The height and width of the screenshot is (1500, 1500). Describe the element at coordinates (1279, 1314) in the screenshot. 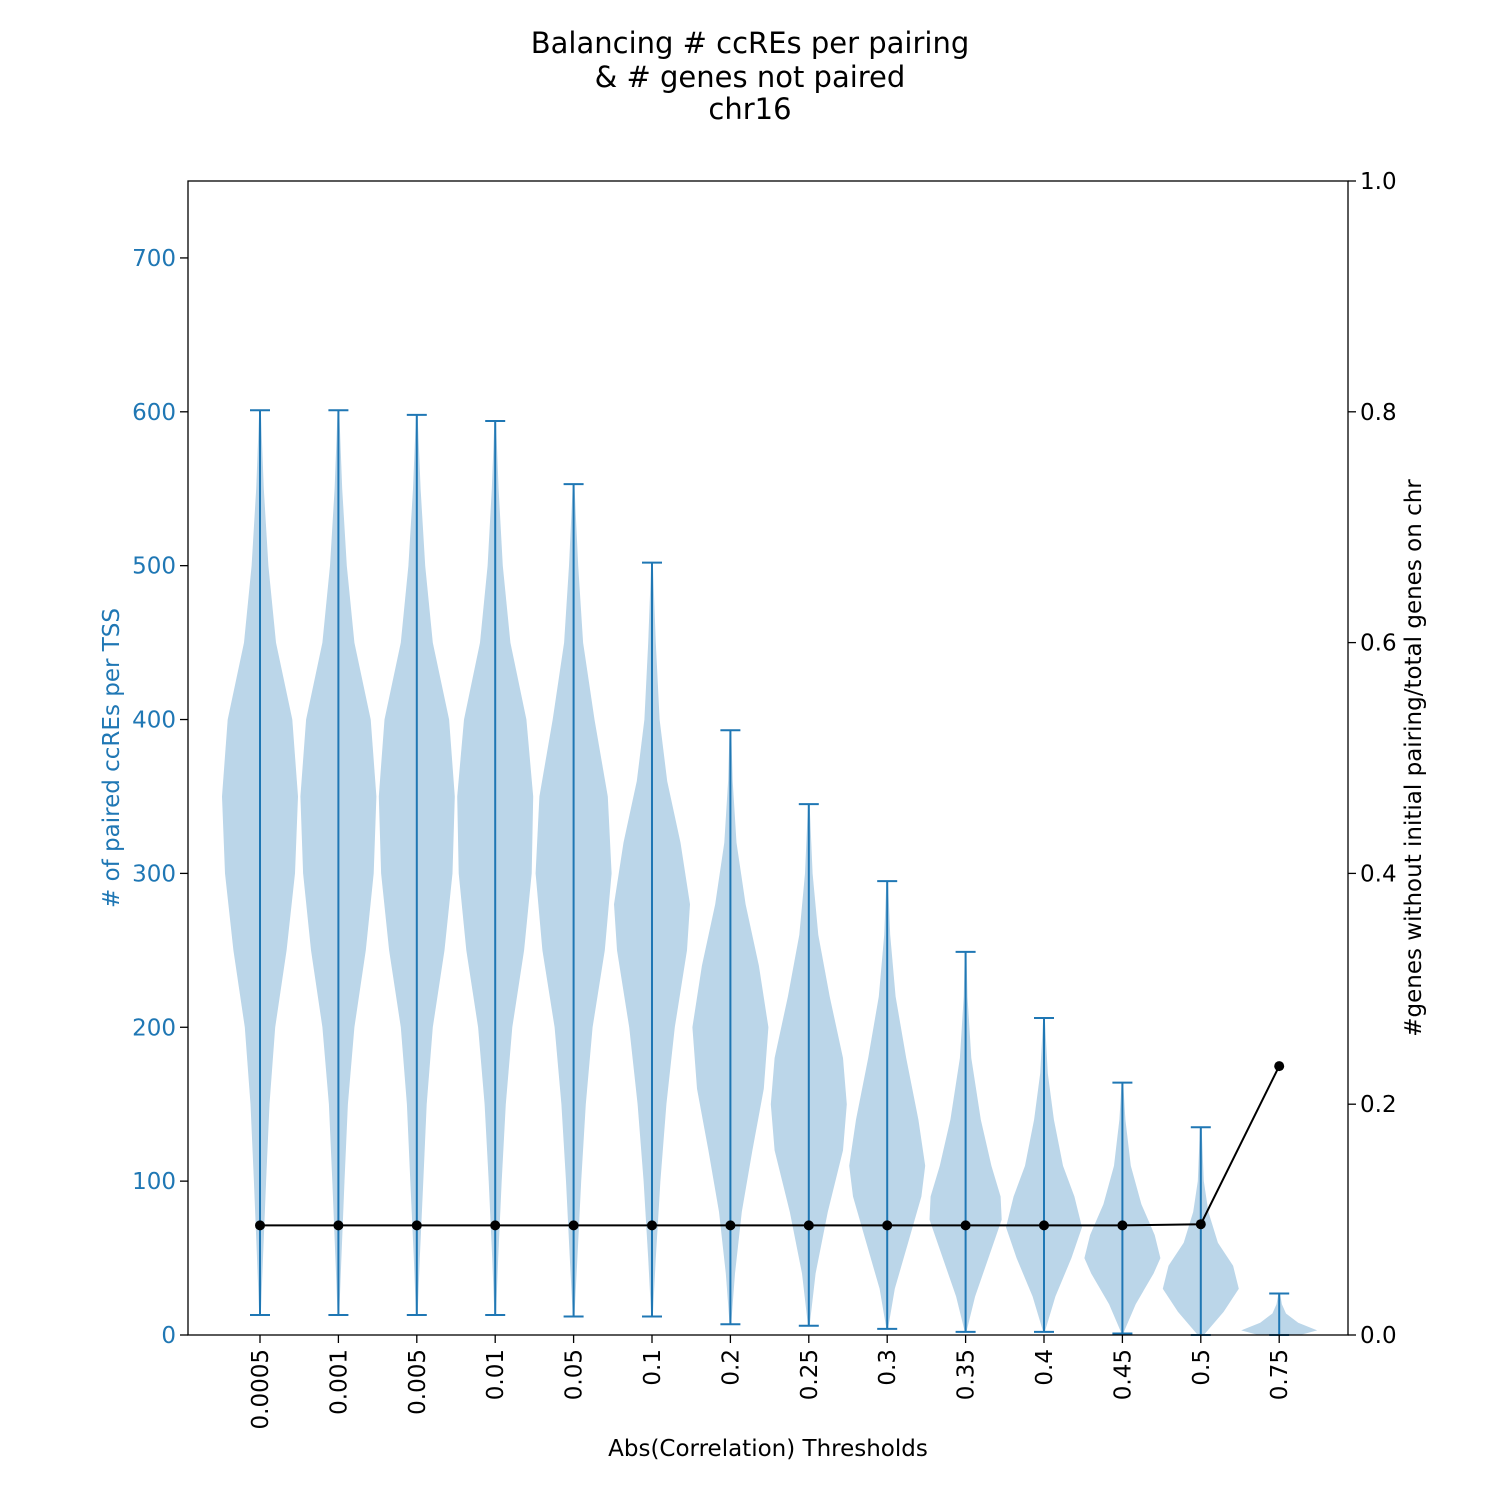

I see `violin-0.75` at that location.